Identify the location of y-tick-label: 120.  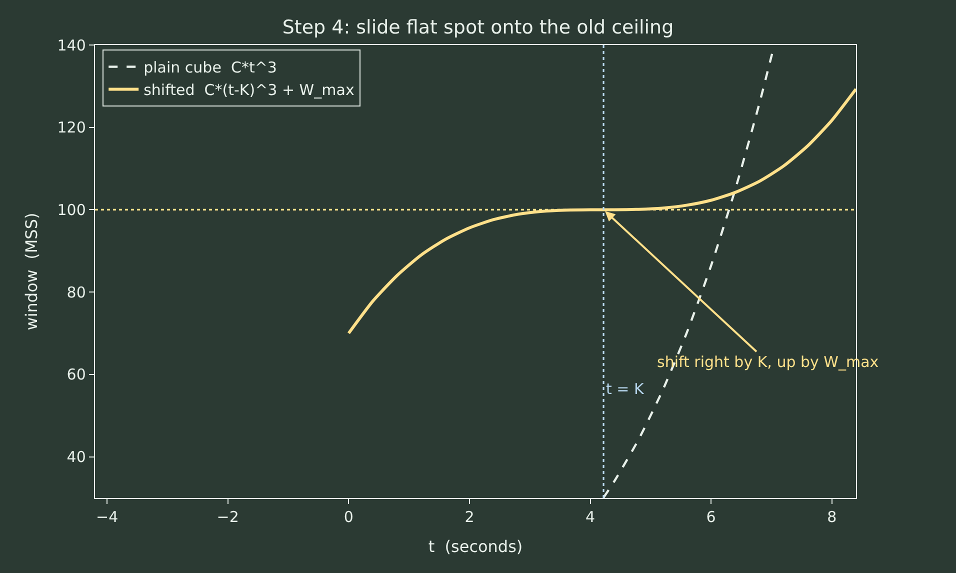
(71, 127).